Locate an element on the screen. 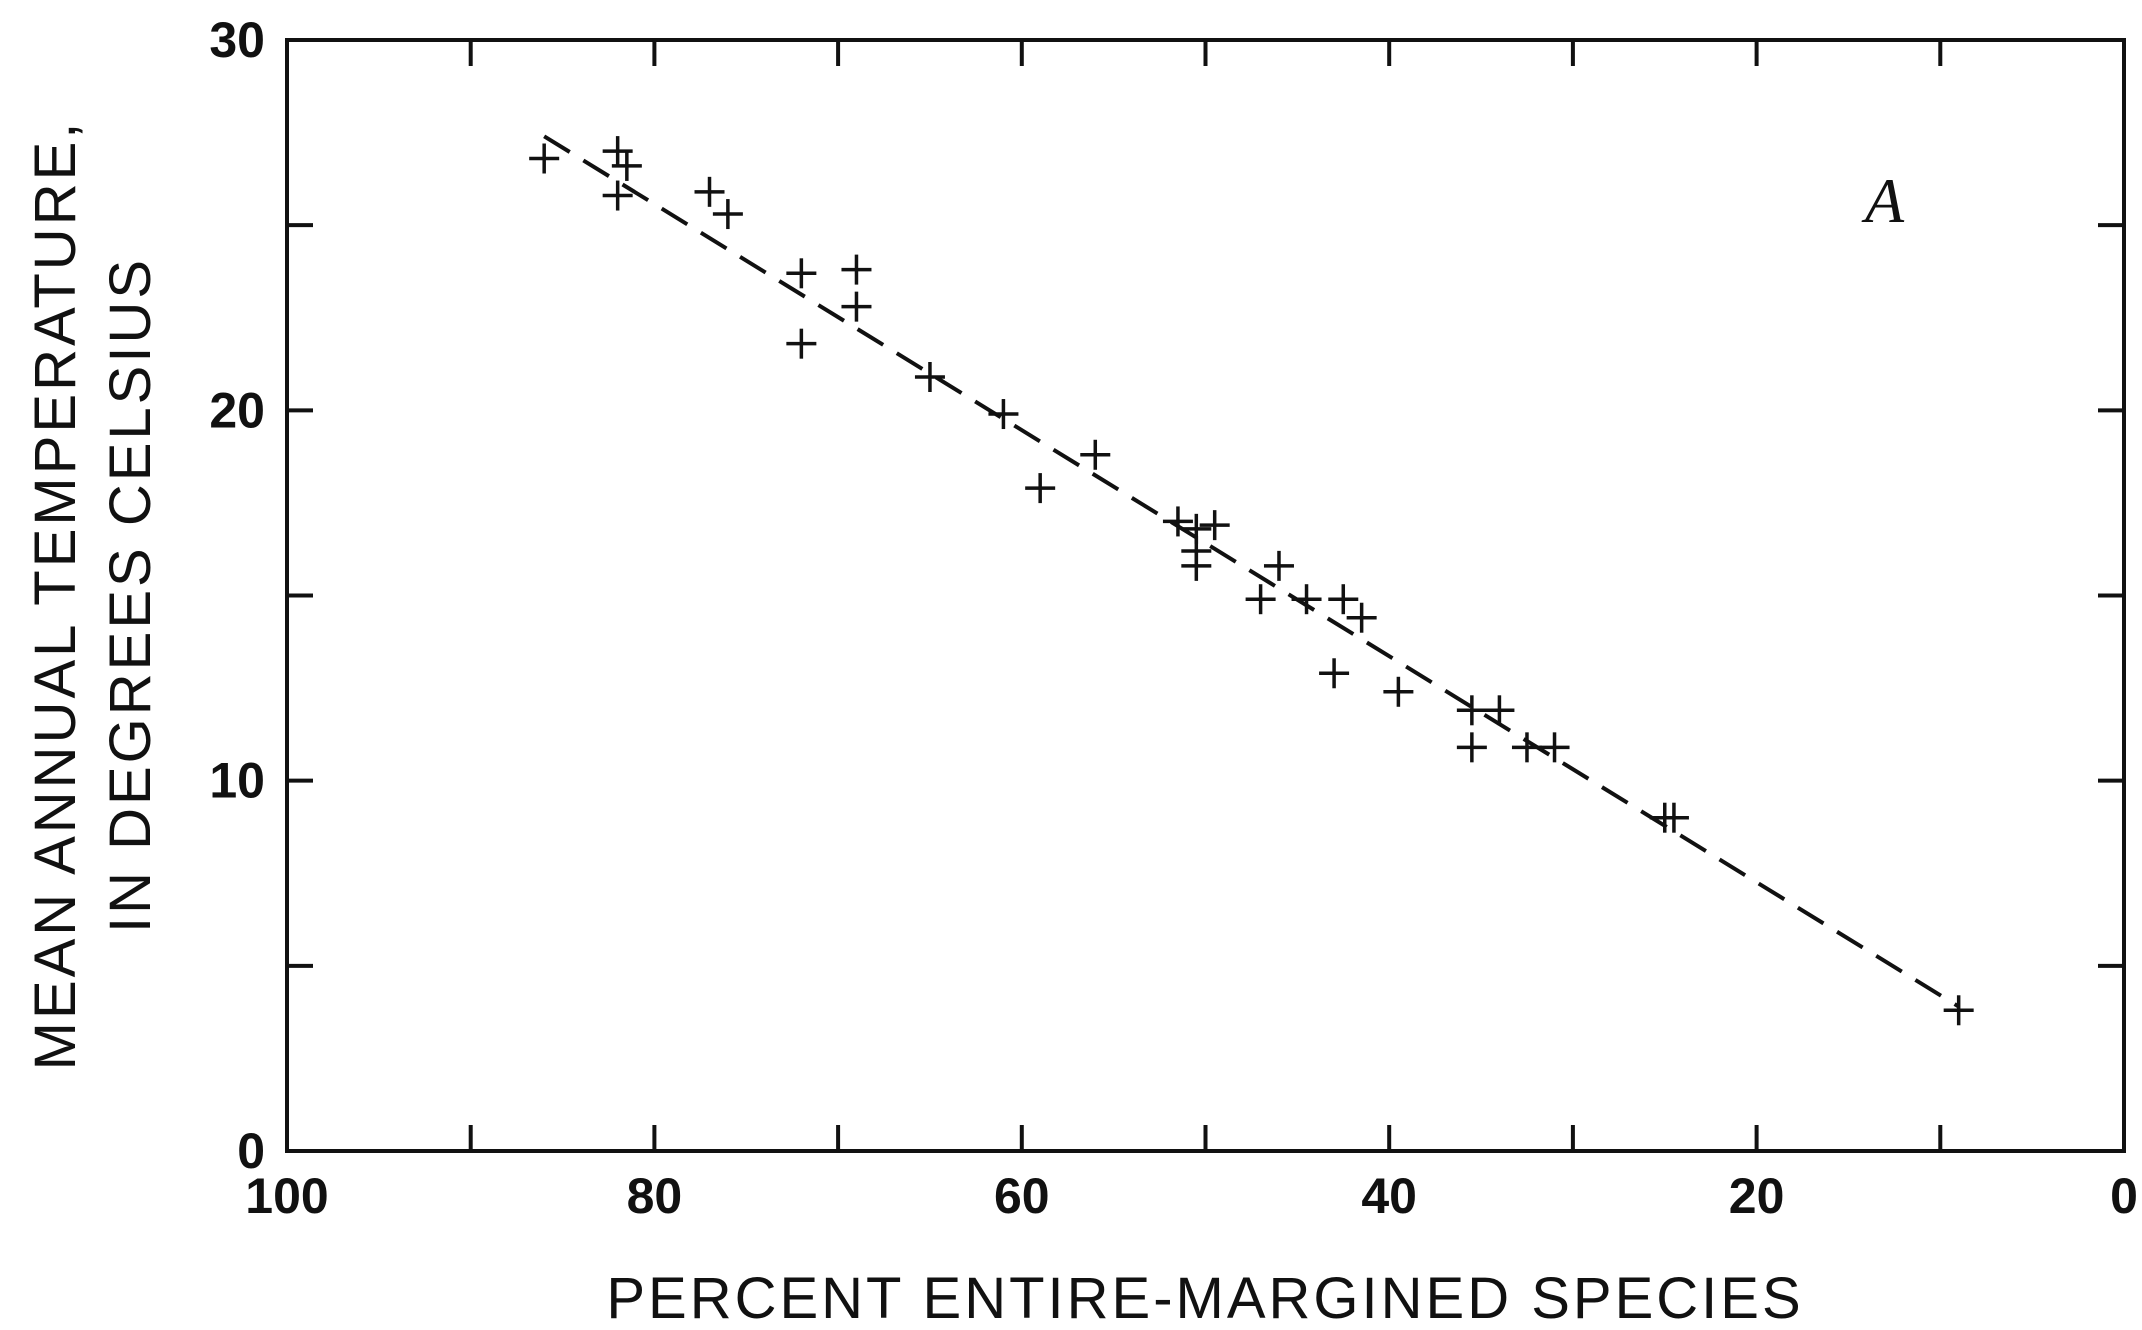  x-tick-label: 0 is located at coordinates (2124, 1196).